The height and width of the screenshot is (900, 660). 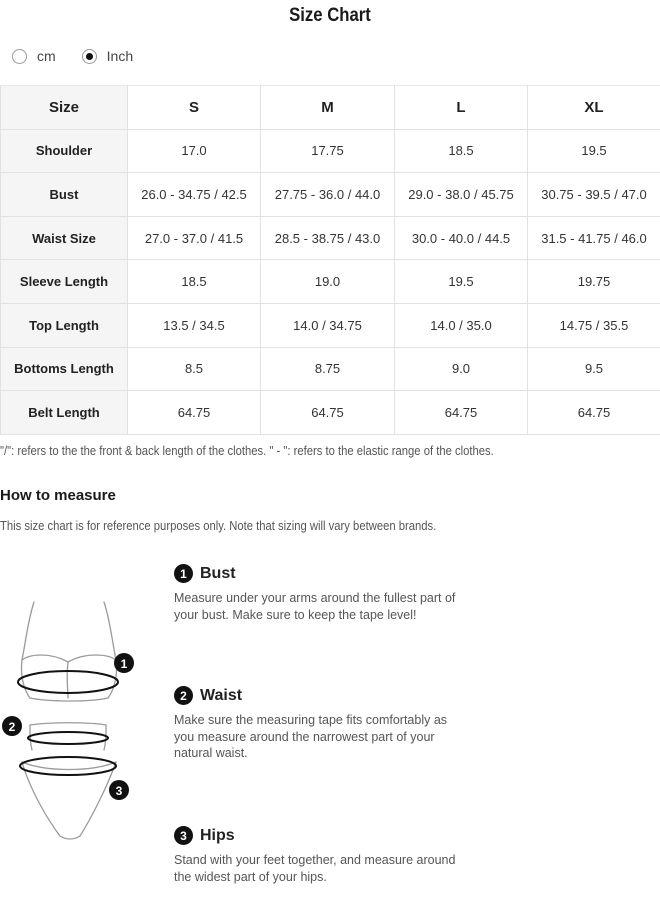 I want to click on table-cell: 19.75, so click(x=593, y=281).